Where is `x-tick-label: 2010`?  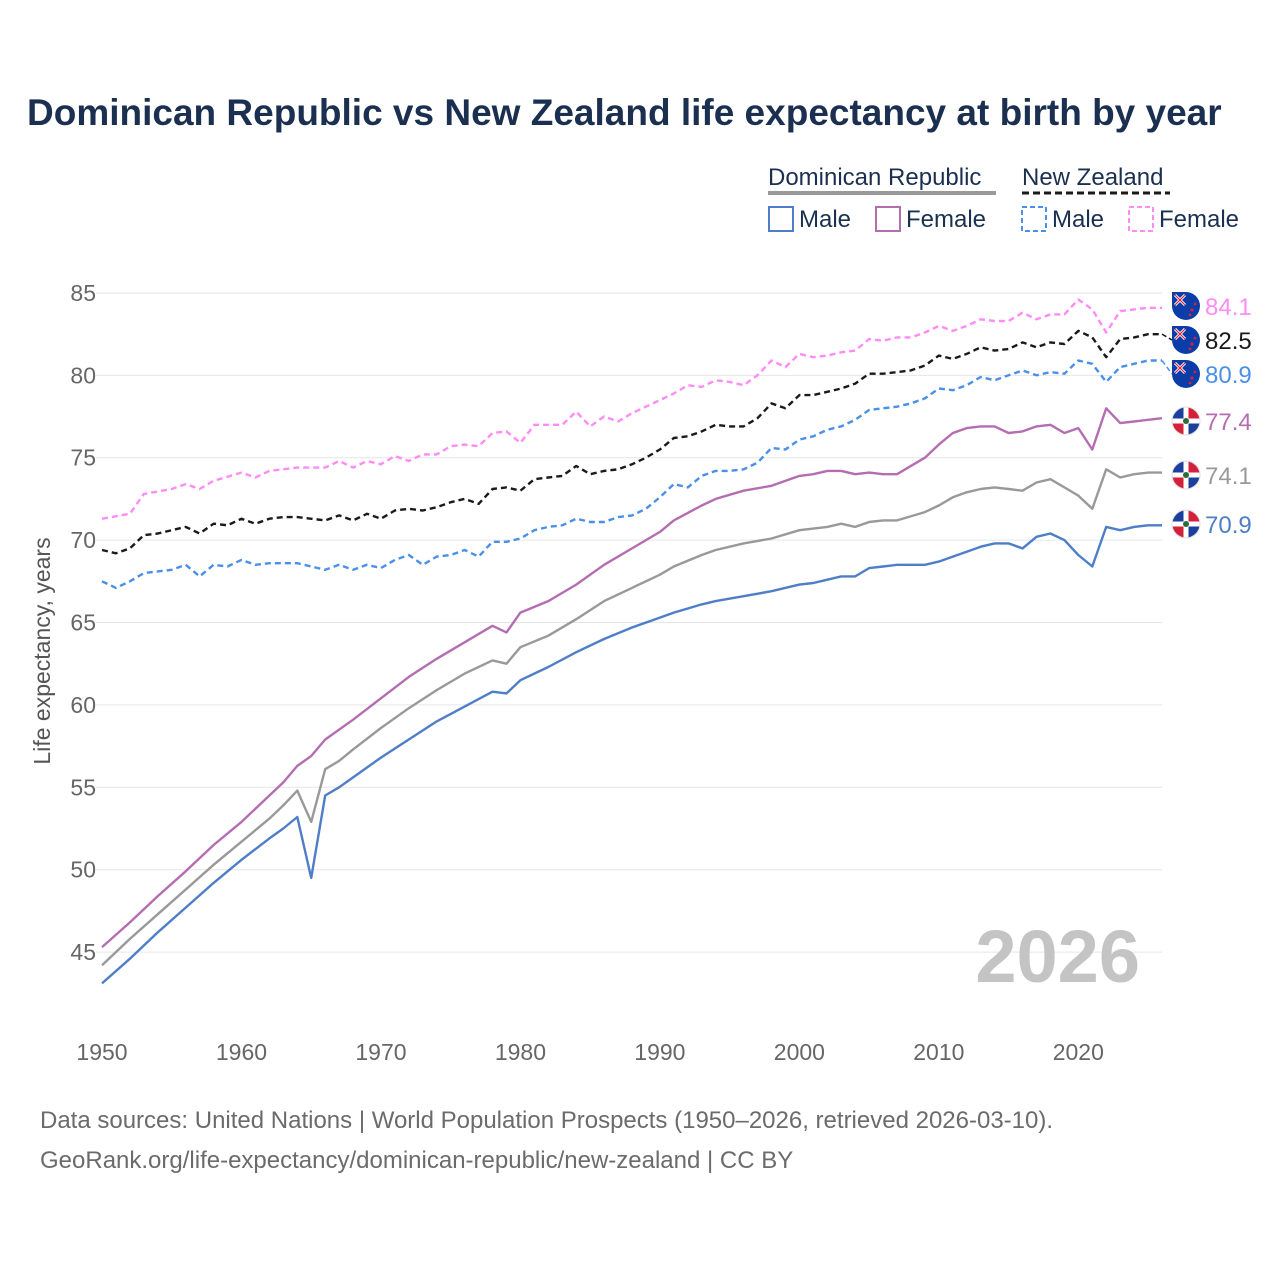 x-tick-label: 2010 is located at coordinates (938, 1052).